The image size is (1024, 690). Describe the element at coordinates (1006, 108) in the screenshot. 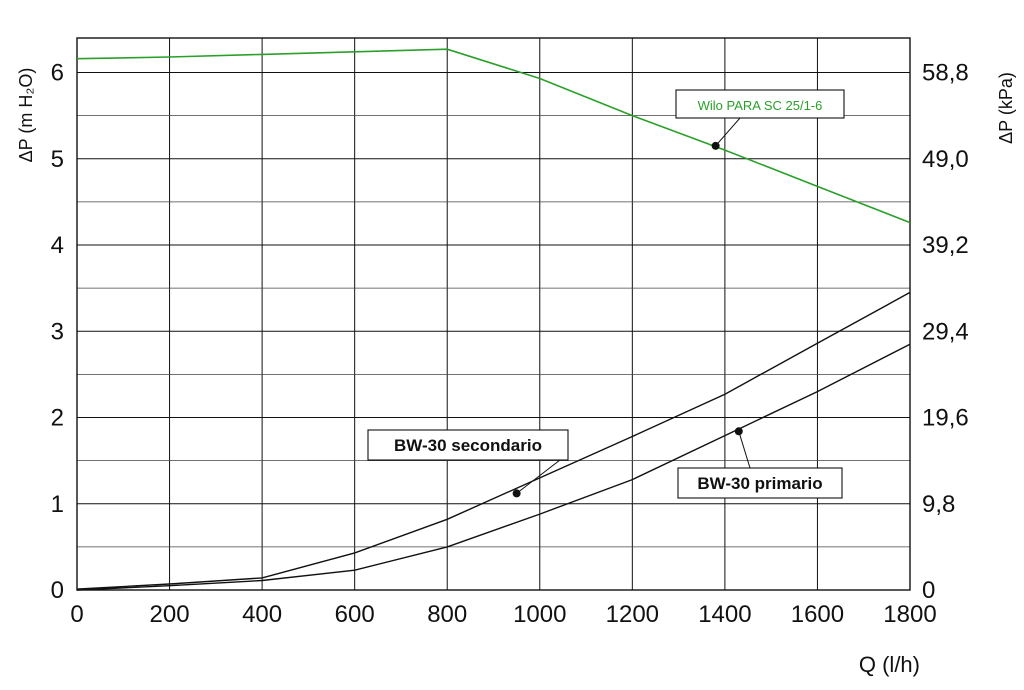

I see `y-axis-title-right: ΔP (kPa)` at that location.